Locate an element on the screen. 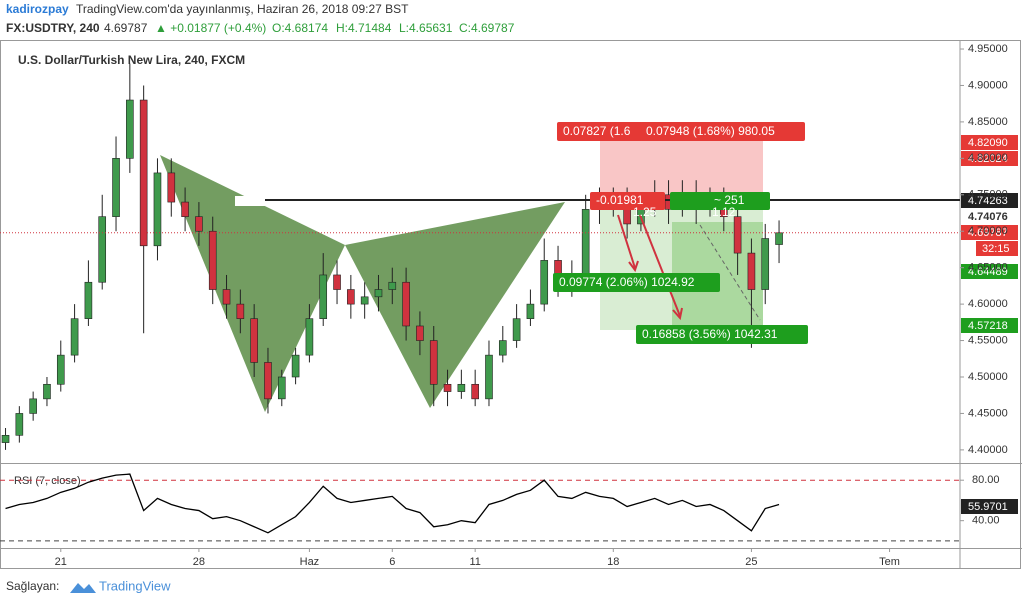  y-tick-label: 4.60000 is located at coordinates (988, 304).